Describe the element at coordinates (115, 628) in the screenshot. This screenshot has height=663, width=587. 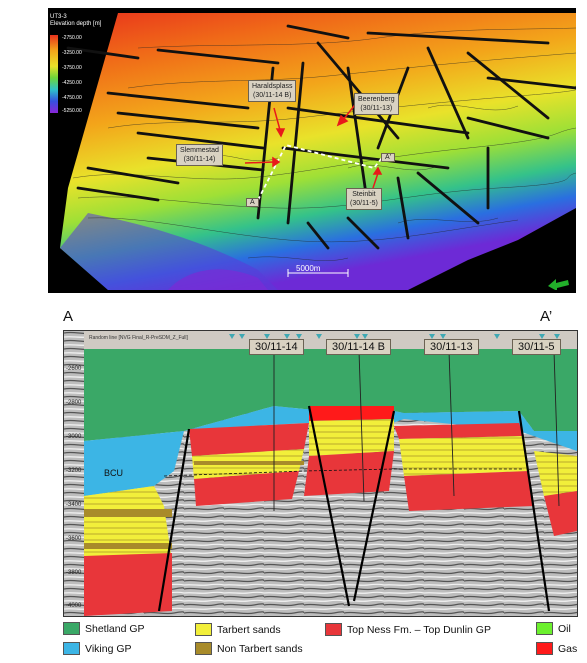
I see `legend-label: Shetland GP` at that location.